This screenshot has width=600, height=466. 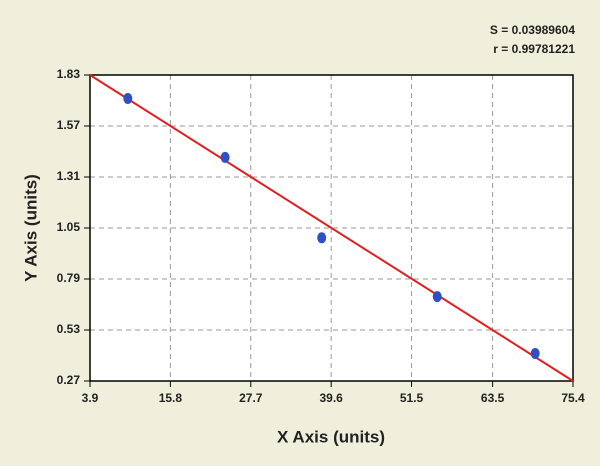 I want to click on y-tick-label: 1.83, so click(x=69, y=74).